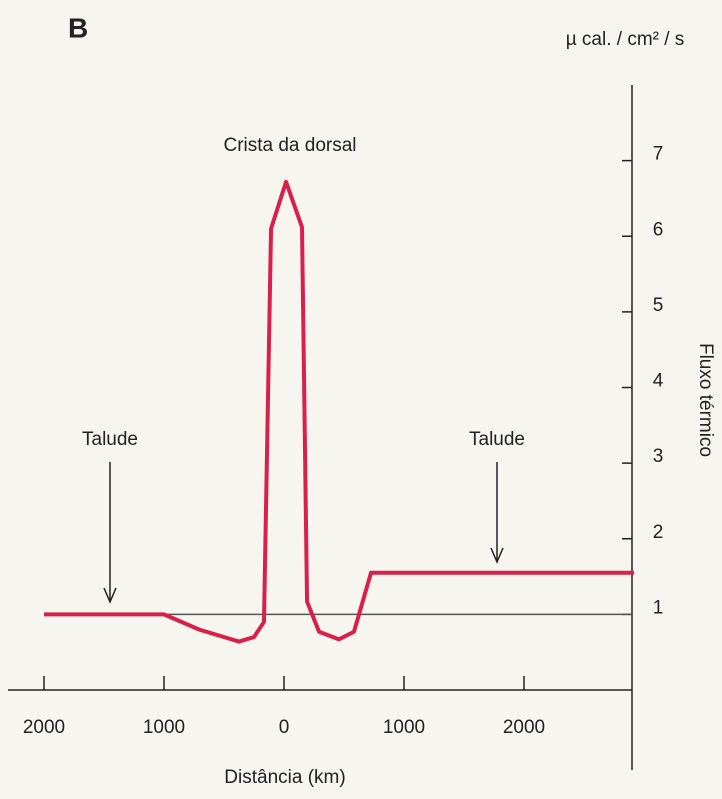 The width and height of the screenshot is (722, 799). Describe the element at coordinates (658, 456) in the screenshot. I see `y-tick-label: 3` at that location.